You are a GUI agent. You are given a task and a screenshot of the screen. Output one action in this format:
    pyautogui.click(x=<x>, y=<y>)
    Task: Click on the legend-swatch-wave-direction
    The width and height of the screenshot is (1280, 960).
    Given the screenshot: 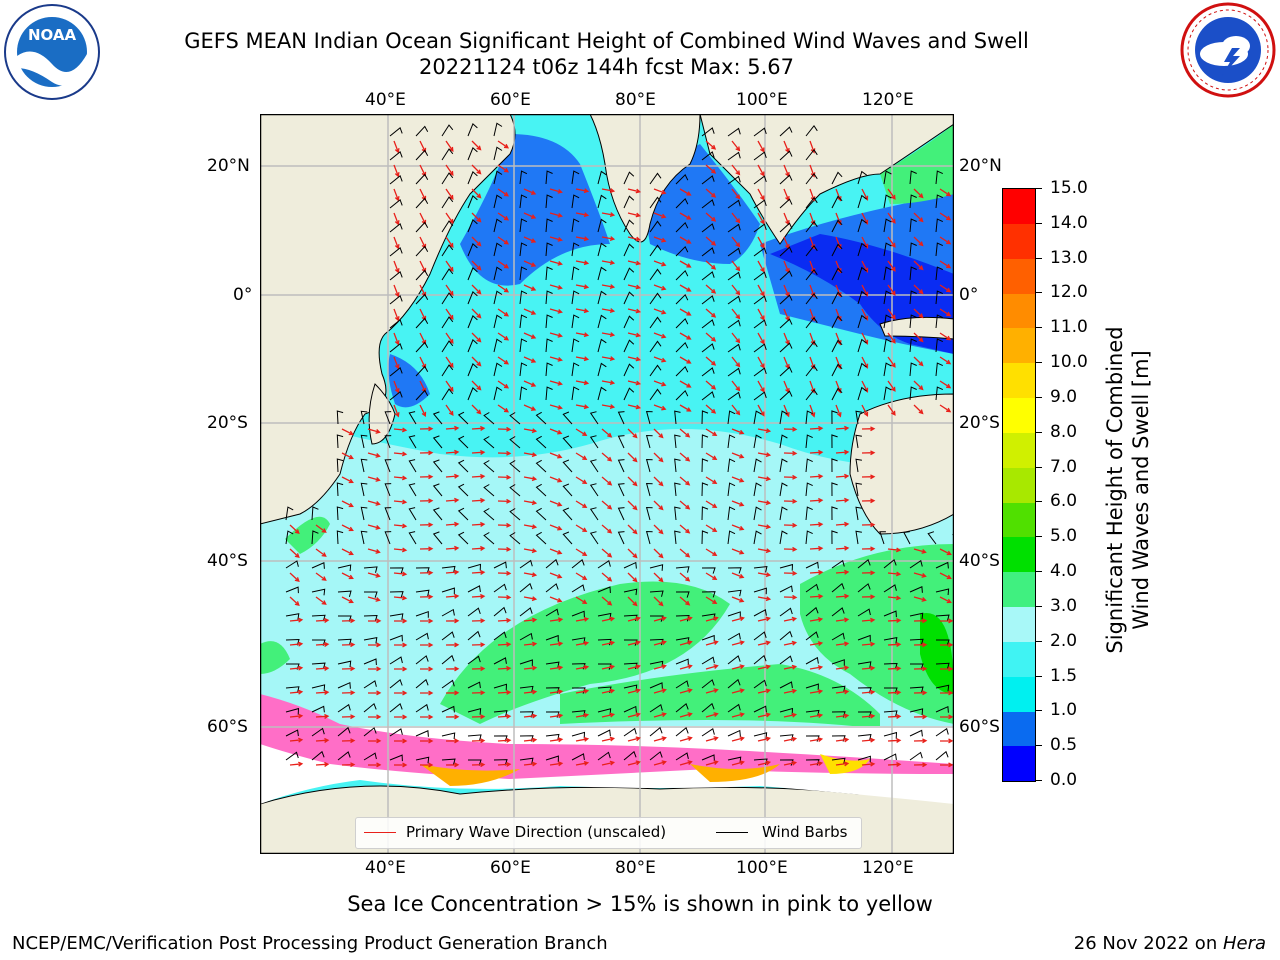 What is the action you would take?
    pyautogui.click(x=380, y=832)
    